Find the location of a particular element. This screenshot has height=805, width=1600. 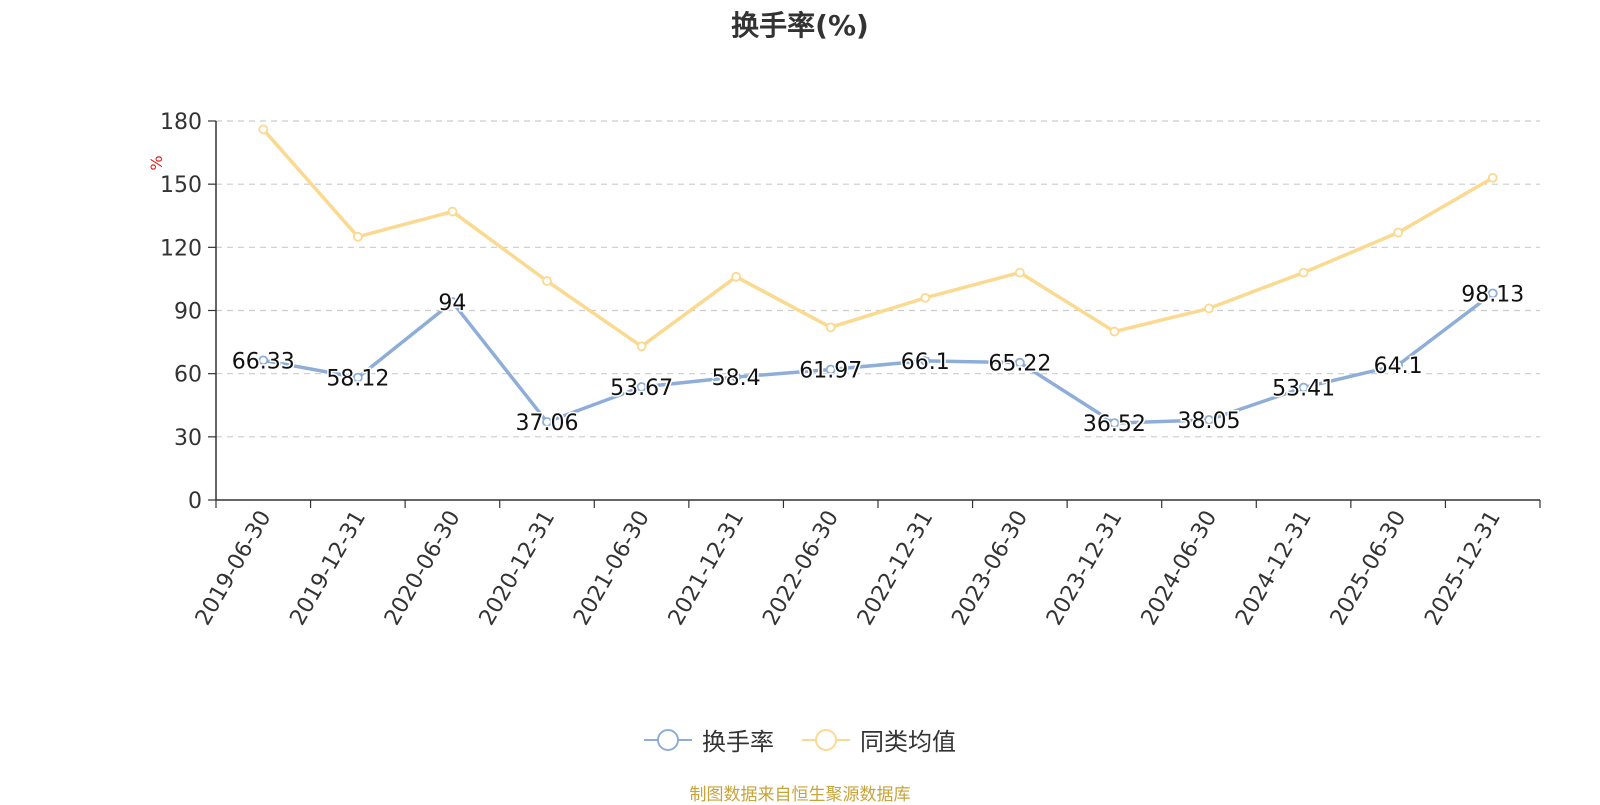

data-label: 66.33 is located at coordinates (263, 361).